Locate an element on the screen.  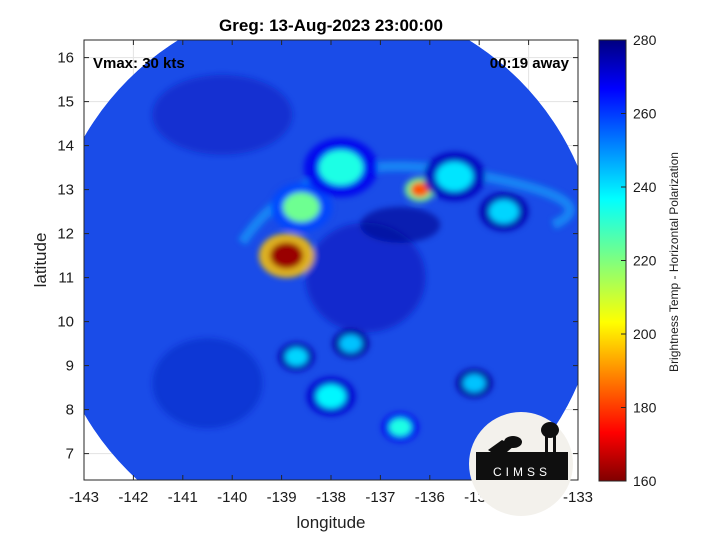
cimss-logo: CIMSS is located at coordinates (521, 464).